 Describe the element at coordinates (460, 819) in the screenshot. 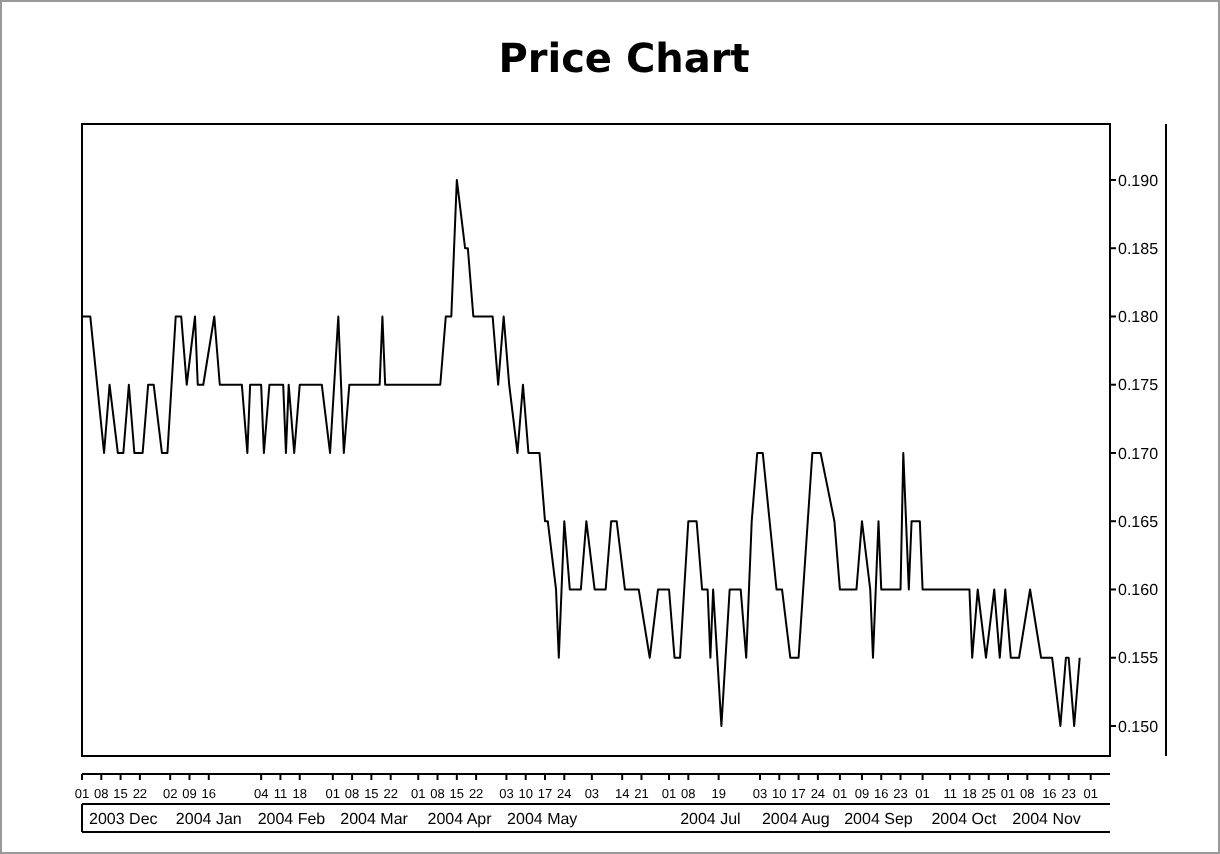

I see `x2-tick-label: 2004 Apr` at that location.